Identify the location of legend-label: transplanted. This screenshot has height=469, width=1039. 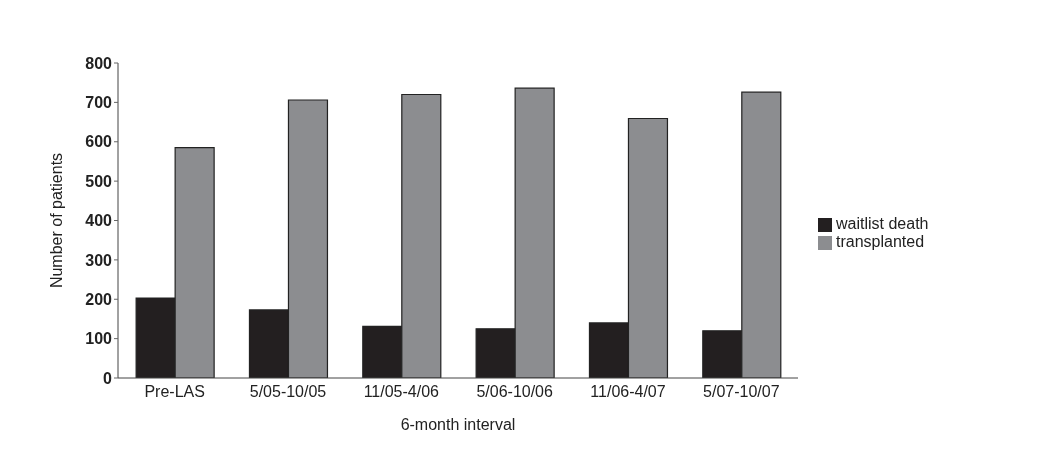
(880, 241).